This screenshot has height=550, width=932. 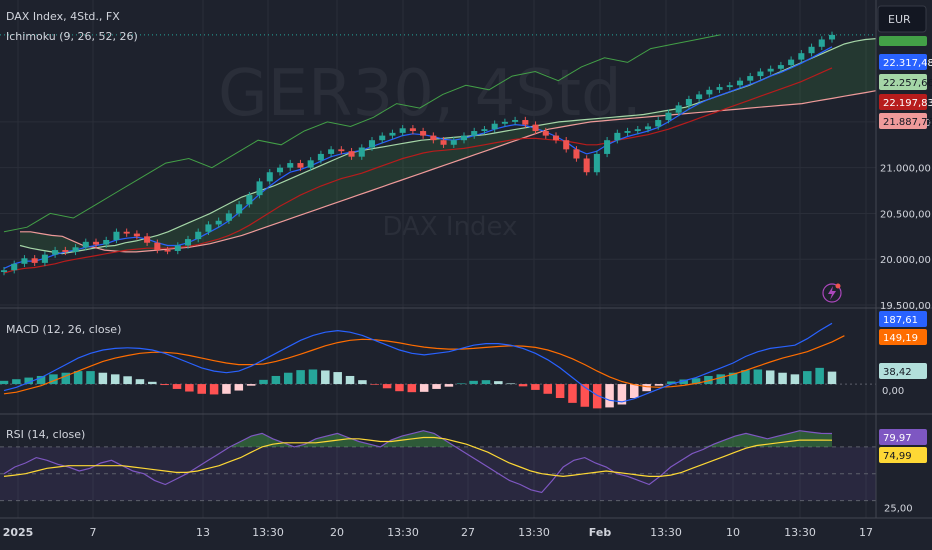 What do you see at coordinates (418, 362) in the screenshot?
I see `macd-line` at bounding box center [418, 362].